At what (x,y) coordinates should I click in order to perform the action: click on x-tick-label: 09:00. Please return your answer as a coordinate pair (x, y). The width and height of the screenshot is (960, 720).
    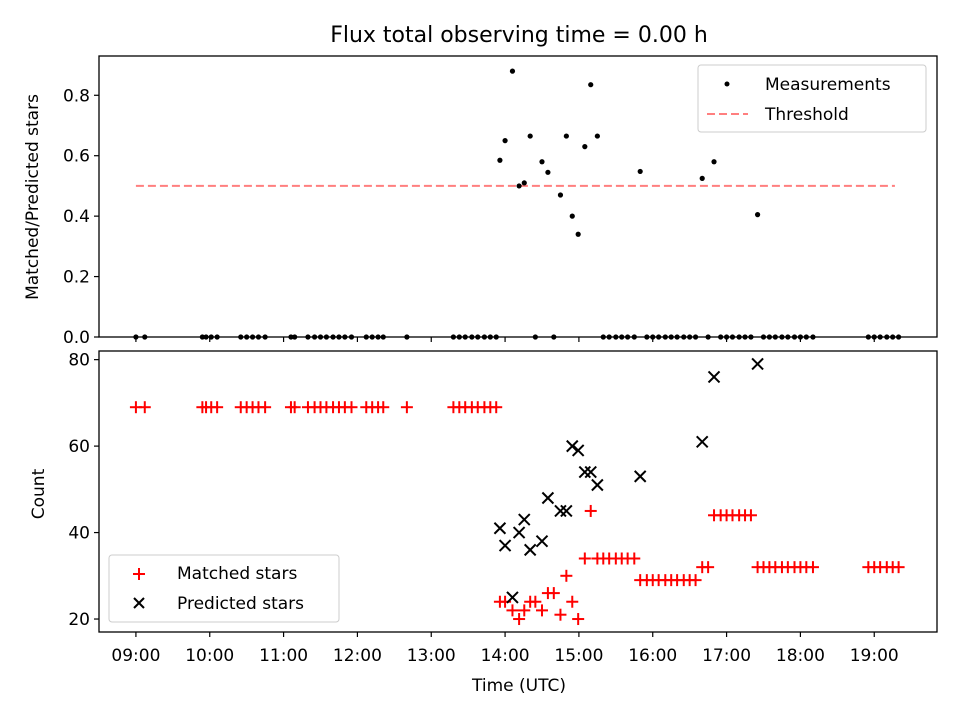
    Looking at the image, I should click on (135, 656).